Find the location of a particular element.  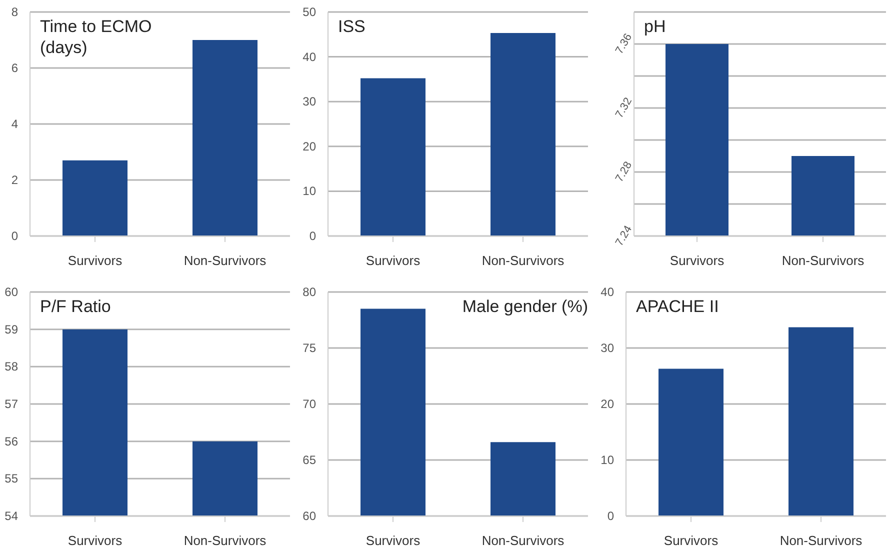

y-tick-label: 54 is located at coordinates (11, 516).